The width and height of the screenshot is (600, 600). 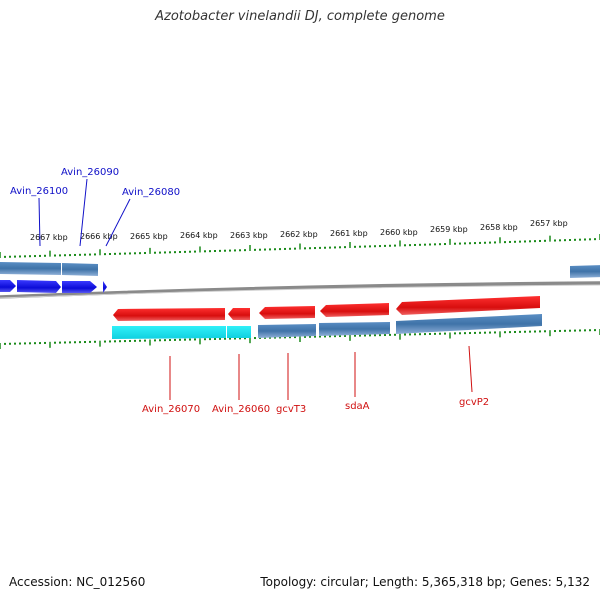 I want to click on scale-label: 2662 kbp, so click(x=299, y=234).